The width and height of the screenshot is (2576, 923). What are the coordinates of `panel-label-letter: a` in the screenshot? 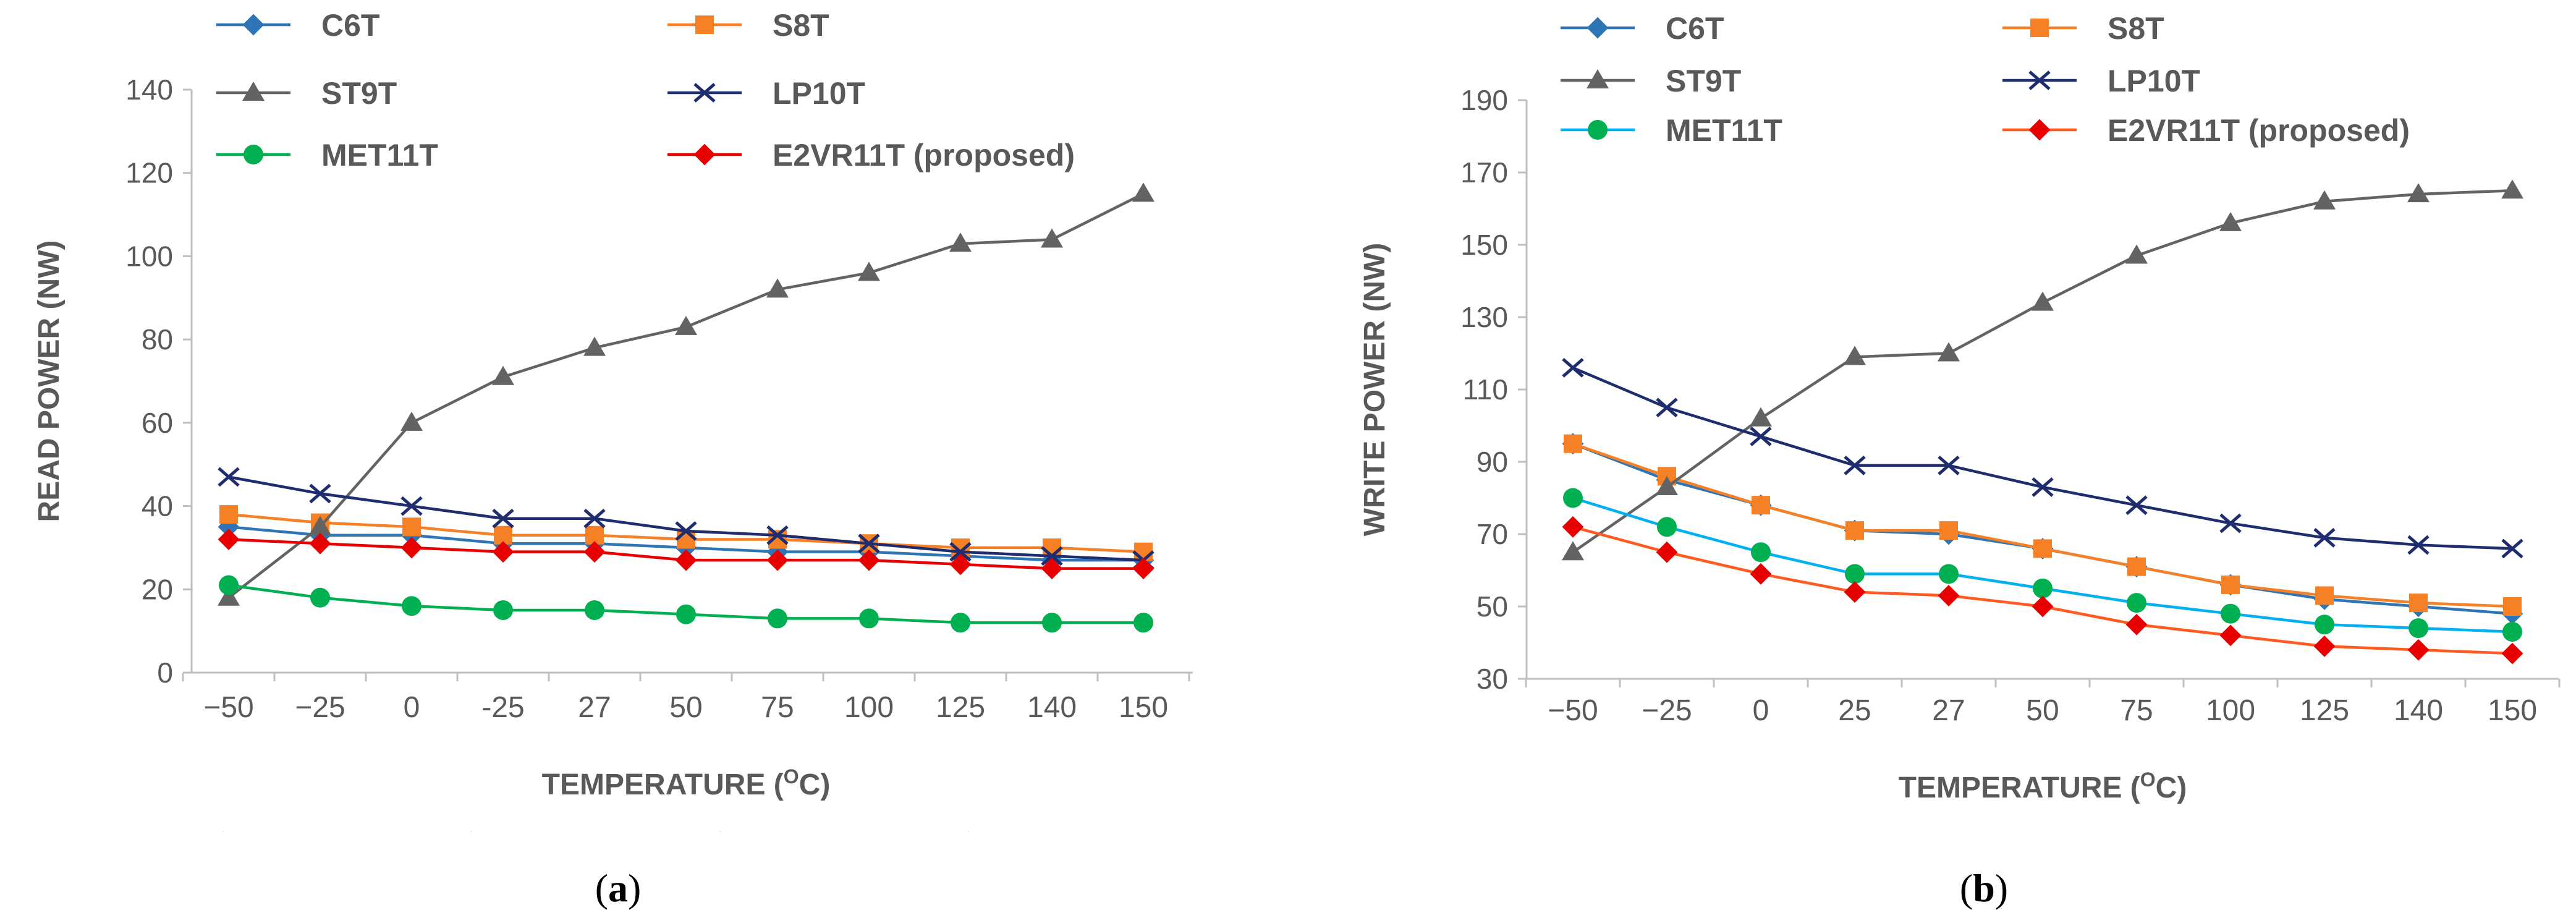 It's located at (618, 888).